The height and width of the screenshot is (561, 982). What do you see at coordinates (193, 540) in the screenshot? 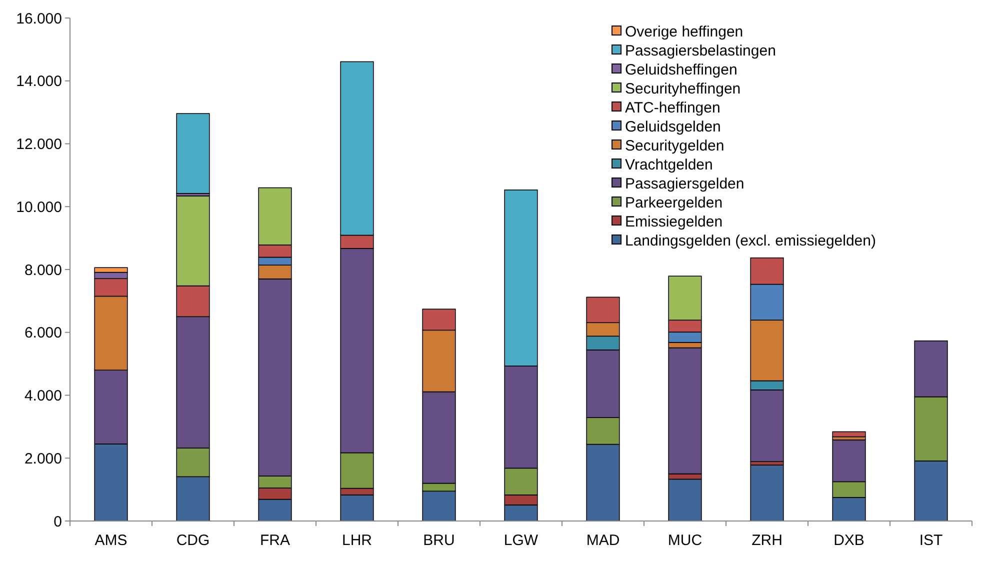
I see `x-tick-label: CDG` at bounding box center [193, 540].